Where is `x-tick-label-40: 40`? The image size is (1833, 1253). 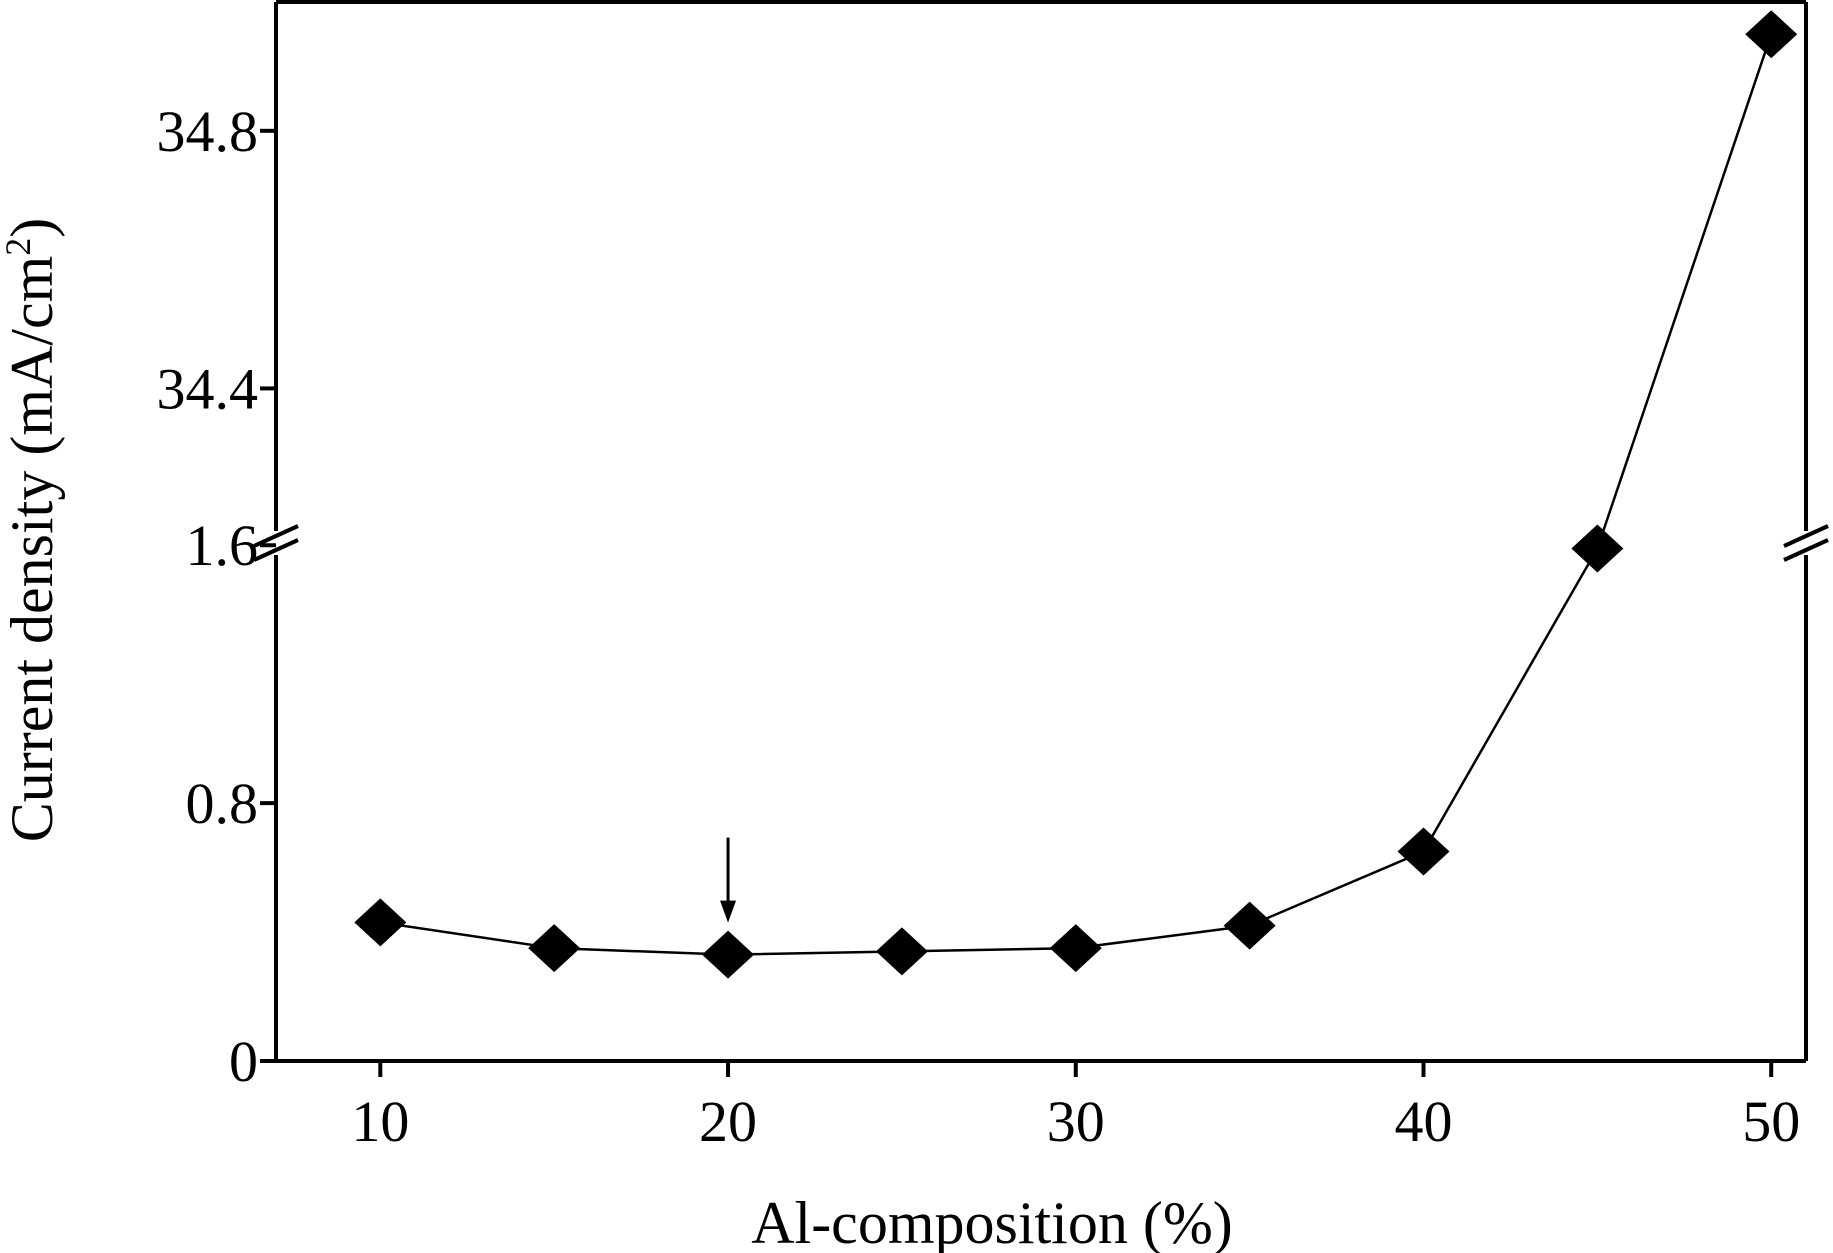
x-tick-label-40: 40 is located at coordinates (1424, 1121).